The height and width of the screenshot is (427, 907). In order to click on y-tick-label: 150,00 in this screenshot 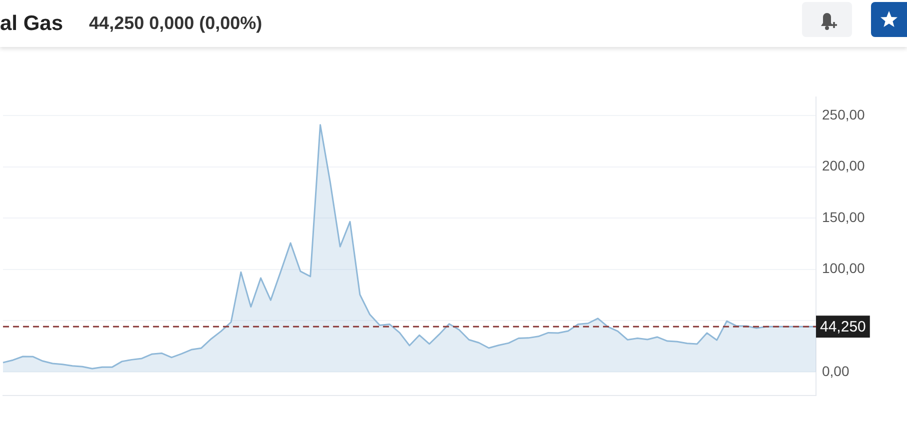, I will do `click(844, 216)`.